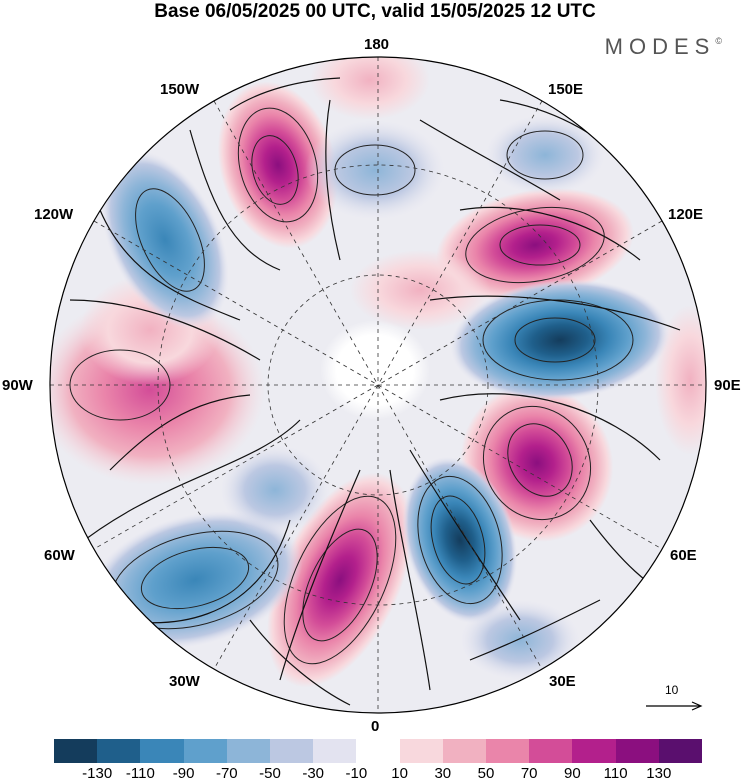 The image size is (750, 783). I want to click on lon-label-30e: 30E, so click(562, 681).